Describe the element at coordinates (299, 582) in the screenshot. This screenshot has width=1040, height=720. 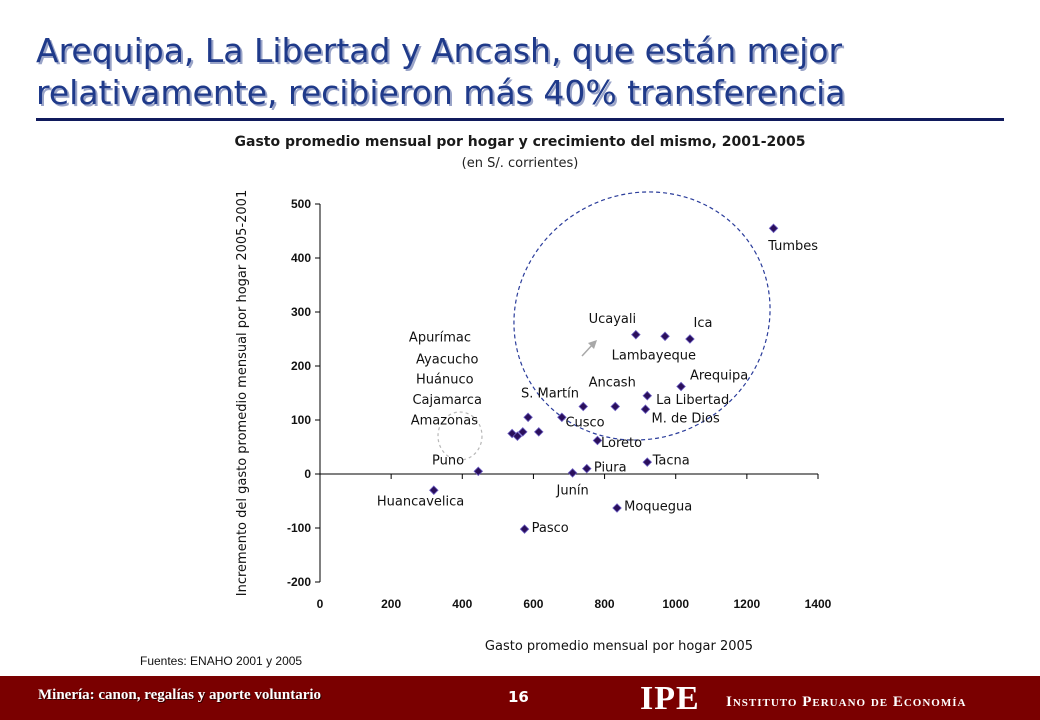
I see `y-tick-label: -200` at that location.